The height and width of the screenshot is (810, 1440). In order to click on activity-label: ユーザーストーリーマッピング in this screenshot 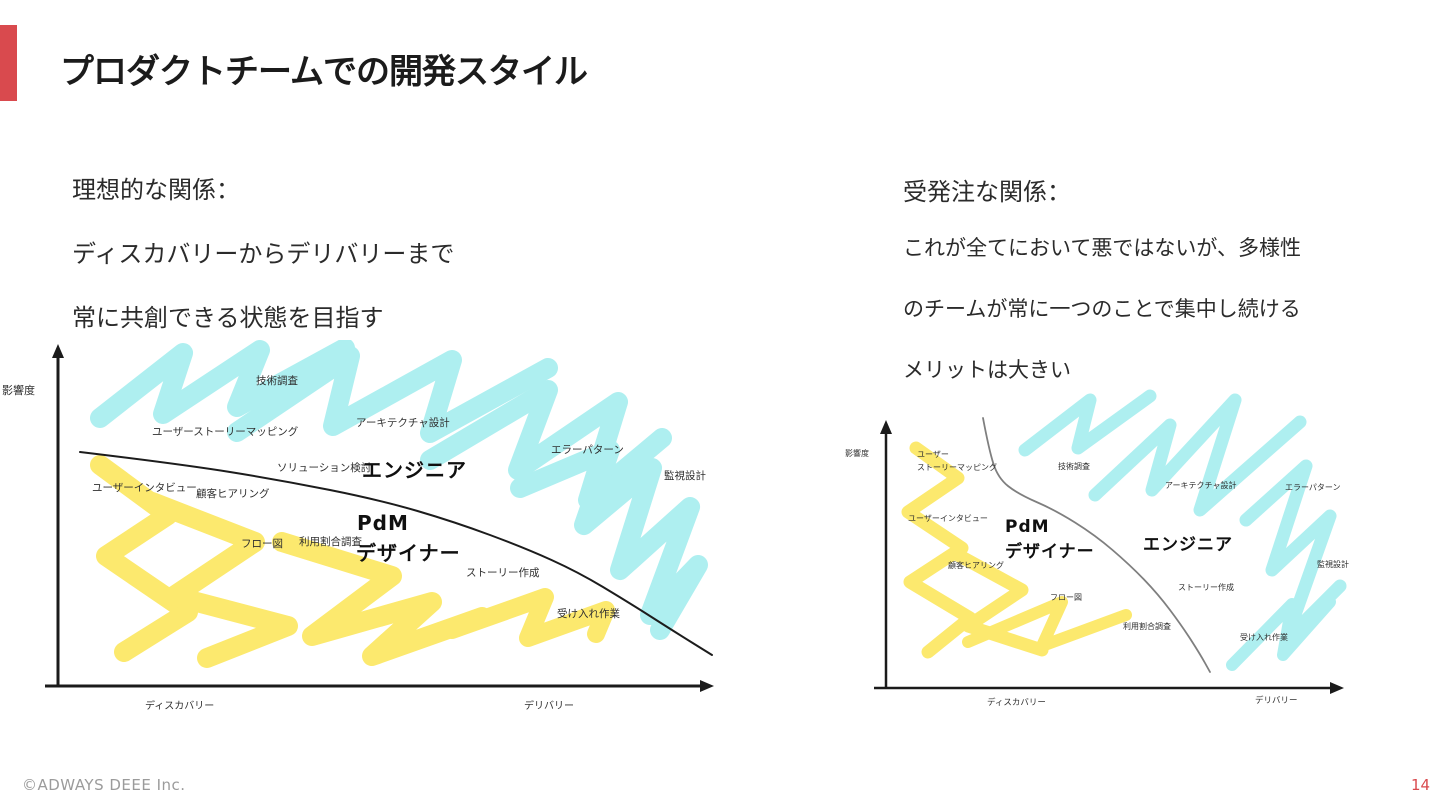, I will do `click(225, 431)`.